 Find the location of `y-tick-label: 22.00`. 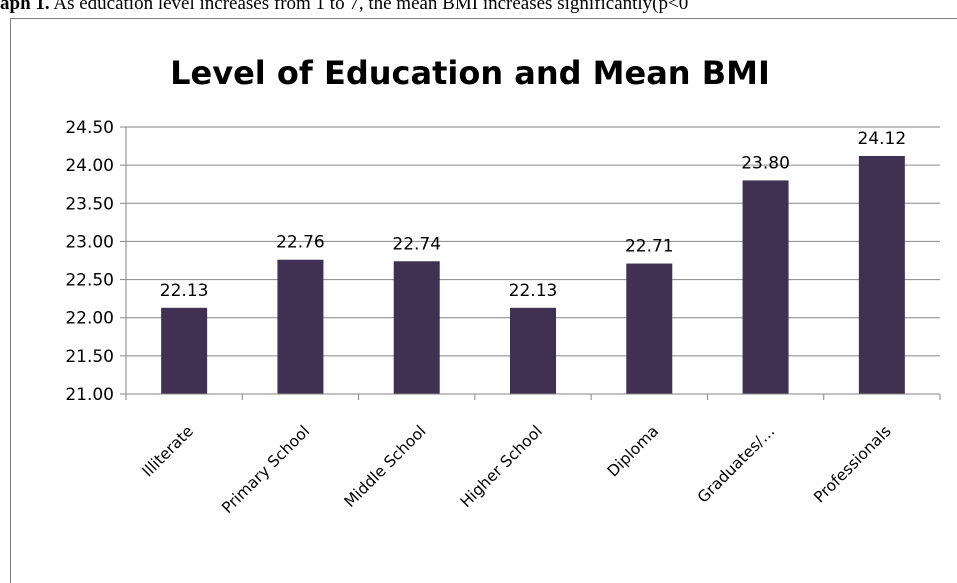

y-tick-label: 22.00 is located at coordinates (89, 319).